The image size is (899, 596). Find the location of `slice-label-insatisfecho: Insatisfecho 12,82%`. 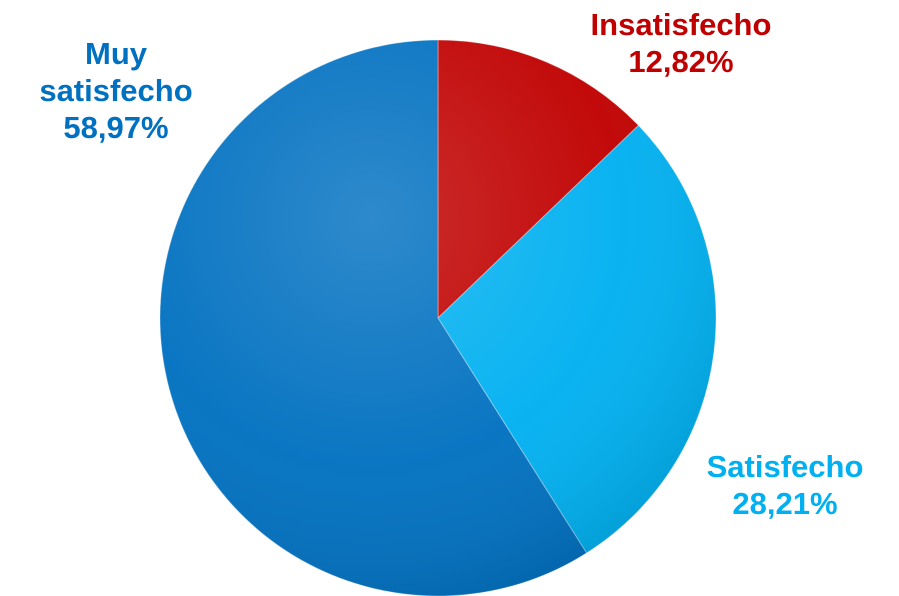

slice-label-insatisfecho: Insatisfecho 12,82% is located at coordinates (681, 43).